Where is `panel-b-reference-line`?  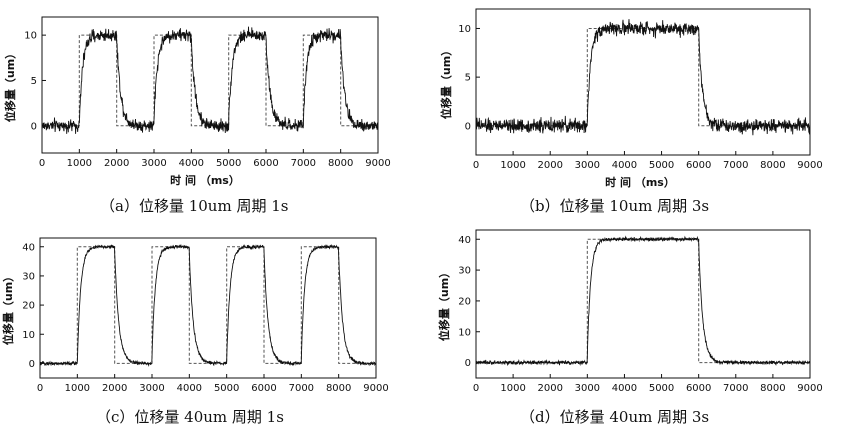 panel-b-reference-line is located at coordinates (643, 77).